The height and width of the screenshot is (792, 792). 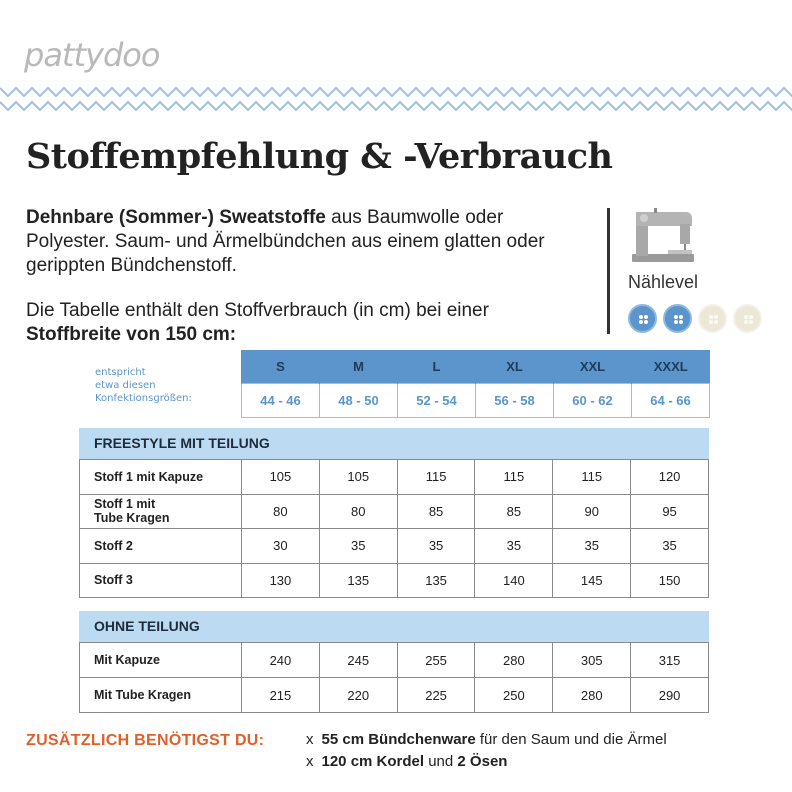 What do you see at coordinates (436, 366) in the screenshot?
I see `size-cell: L` at bounding box center [436, 366].